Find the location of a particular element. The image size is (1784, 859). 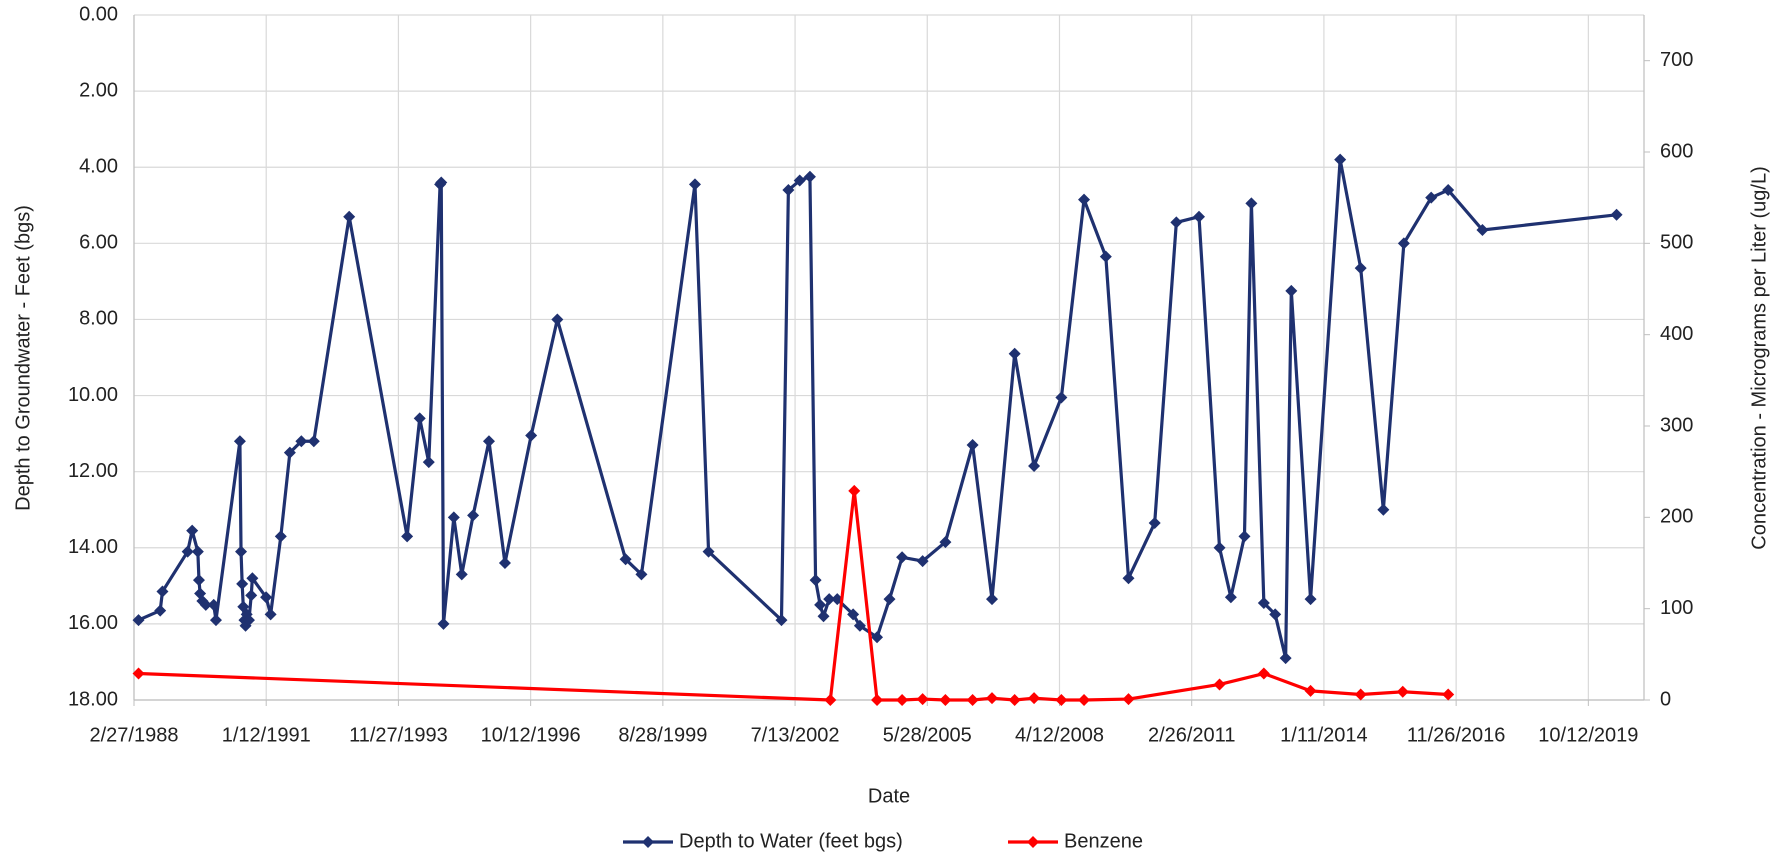

y-tick-label: 2.00 is located at coordinates (98, 90).